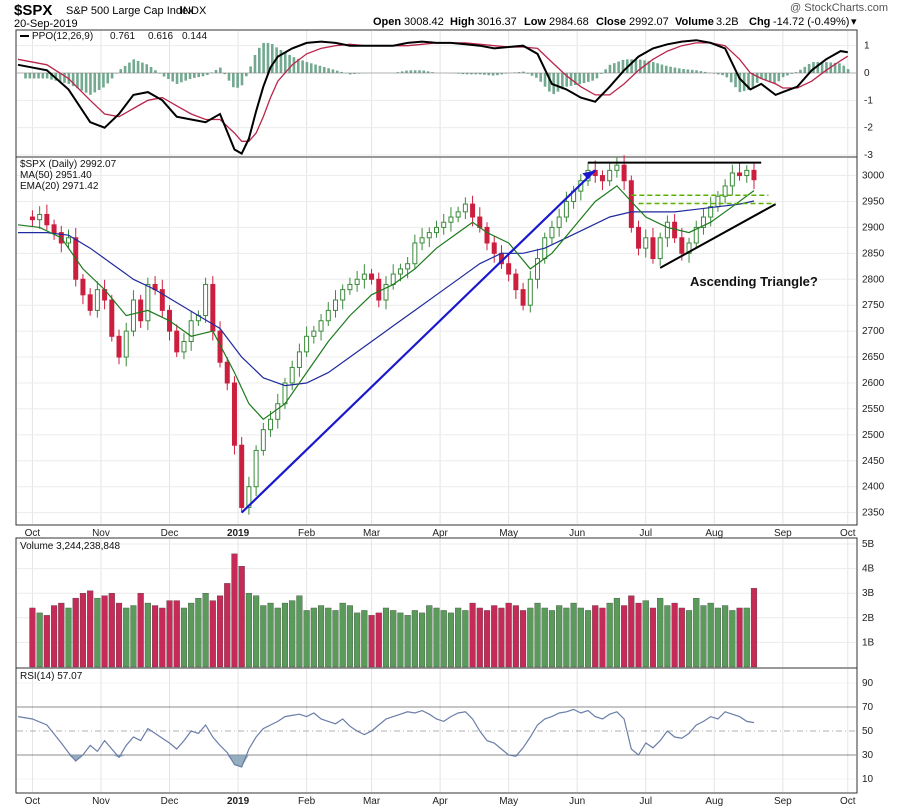  I want to click on rsi-panel, so click(436, 730).